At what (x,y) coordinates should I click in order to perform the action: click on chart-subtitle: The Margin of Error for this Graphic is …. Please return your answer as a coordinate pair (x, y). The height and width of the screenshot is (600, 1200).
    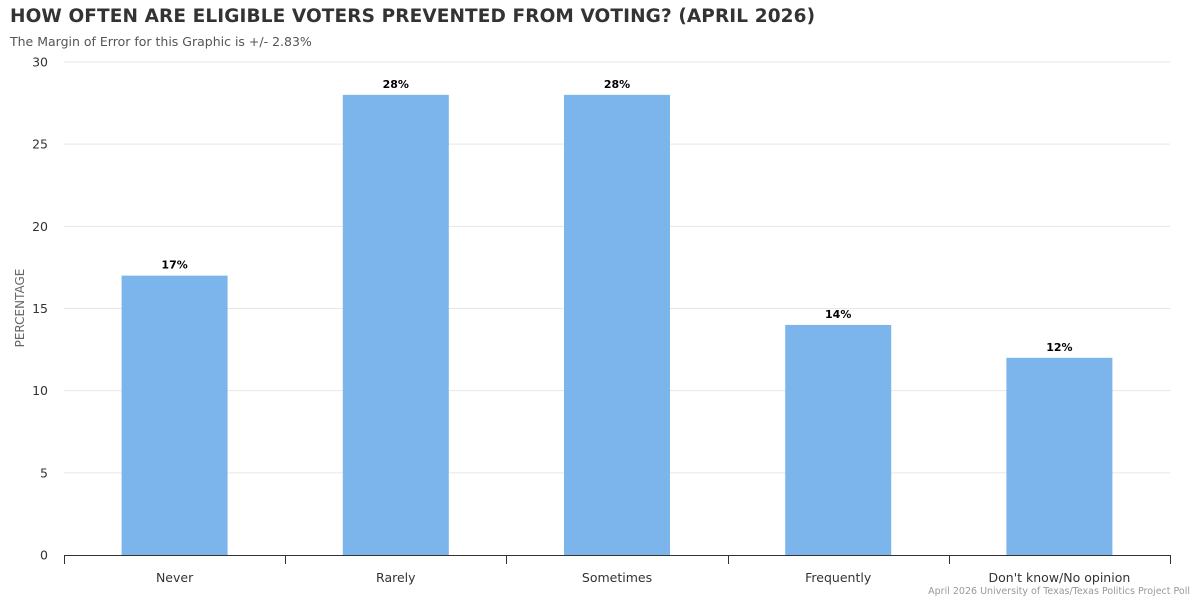
    Looking at the image, I should click on (161, 41).